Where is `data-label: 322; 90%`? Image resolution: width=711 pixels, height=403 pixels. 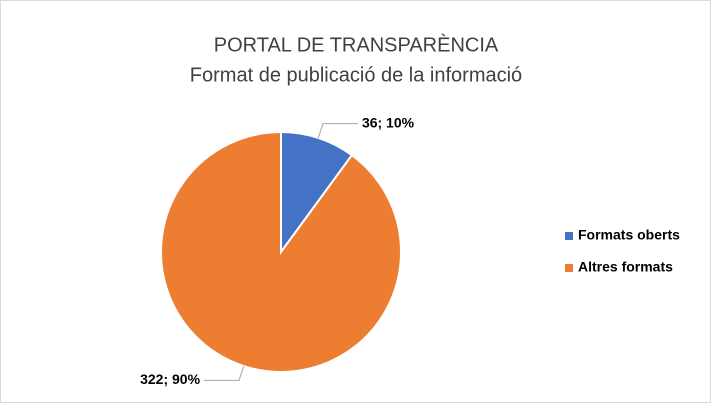
data-label: 322; 90% is located at coordinates (170, 379).